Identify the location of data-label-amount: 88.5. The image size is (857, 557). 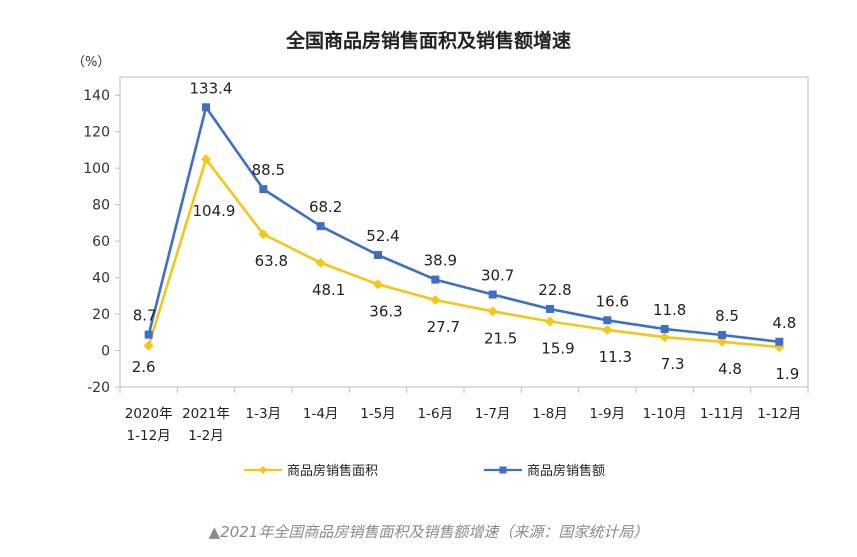
(268, 170).